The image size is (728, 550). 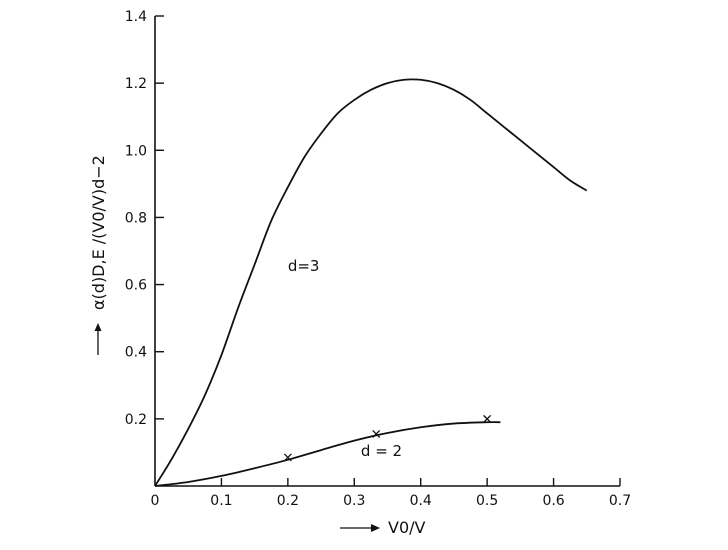 What do you see at coordinates (136, 420) in the screenshot?
I see `y-tick-label: 0.2` at bounding box center [136, 420].